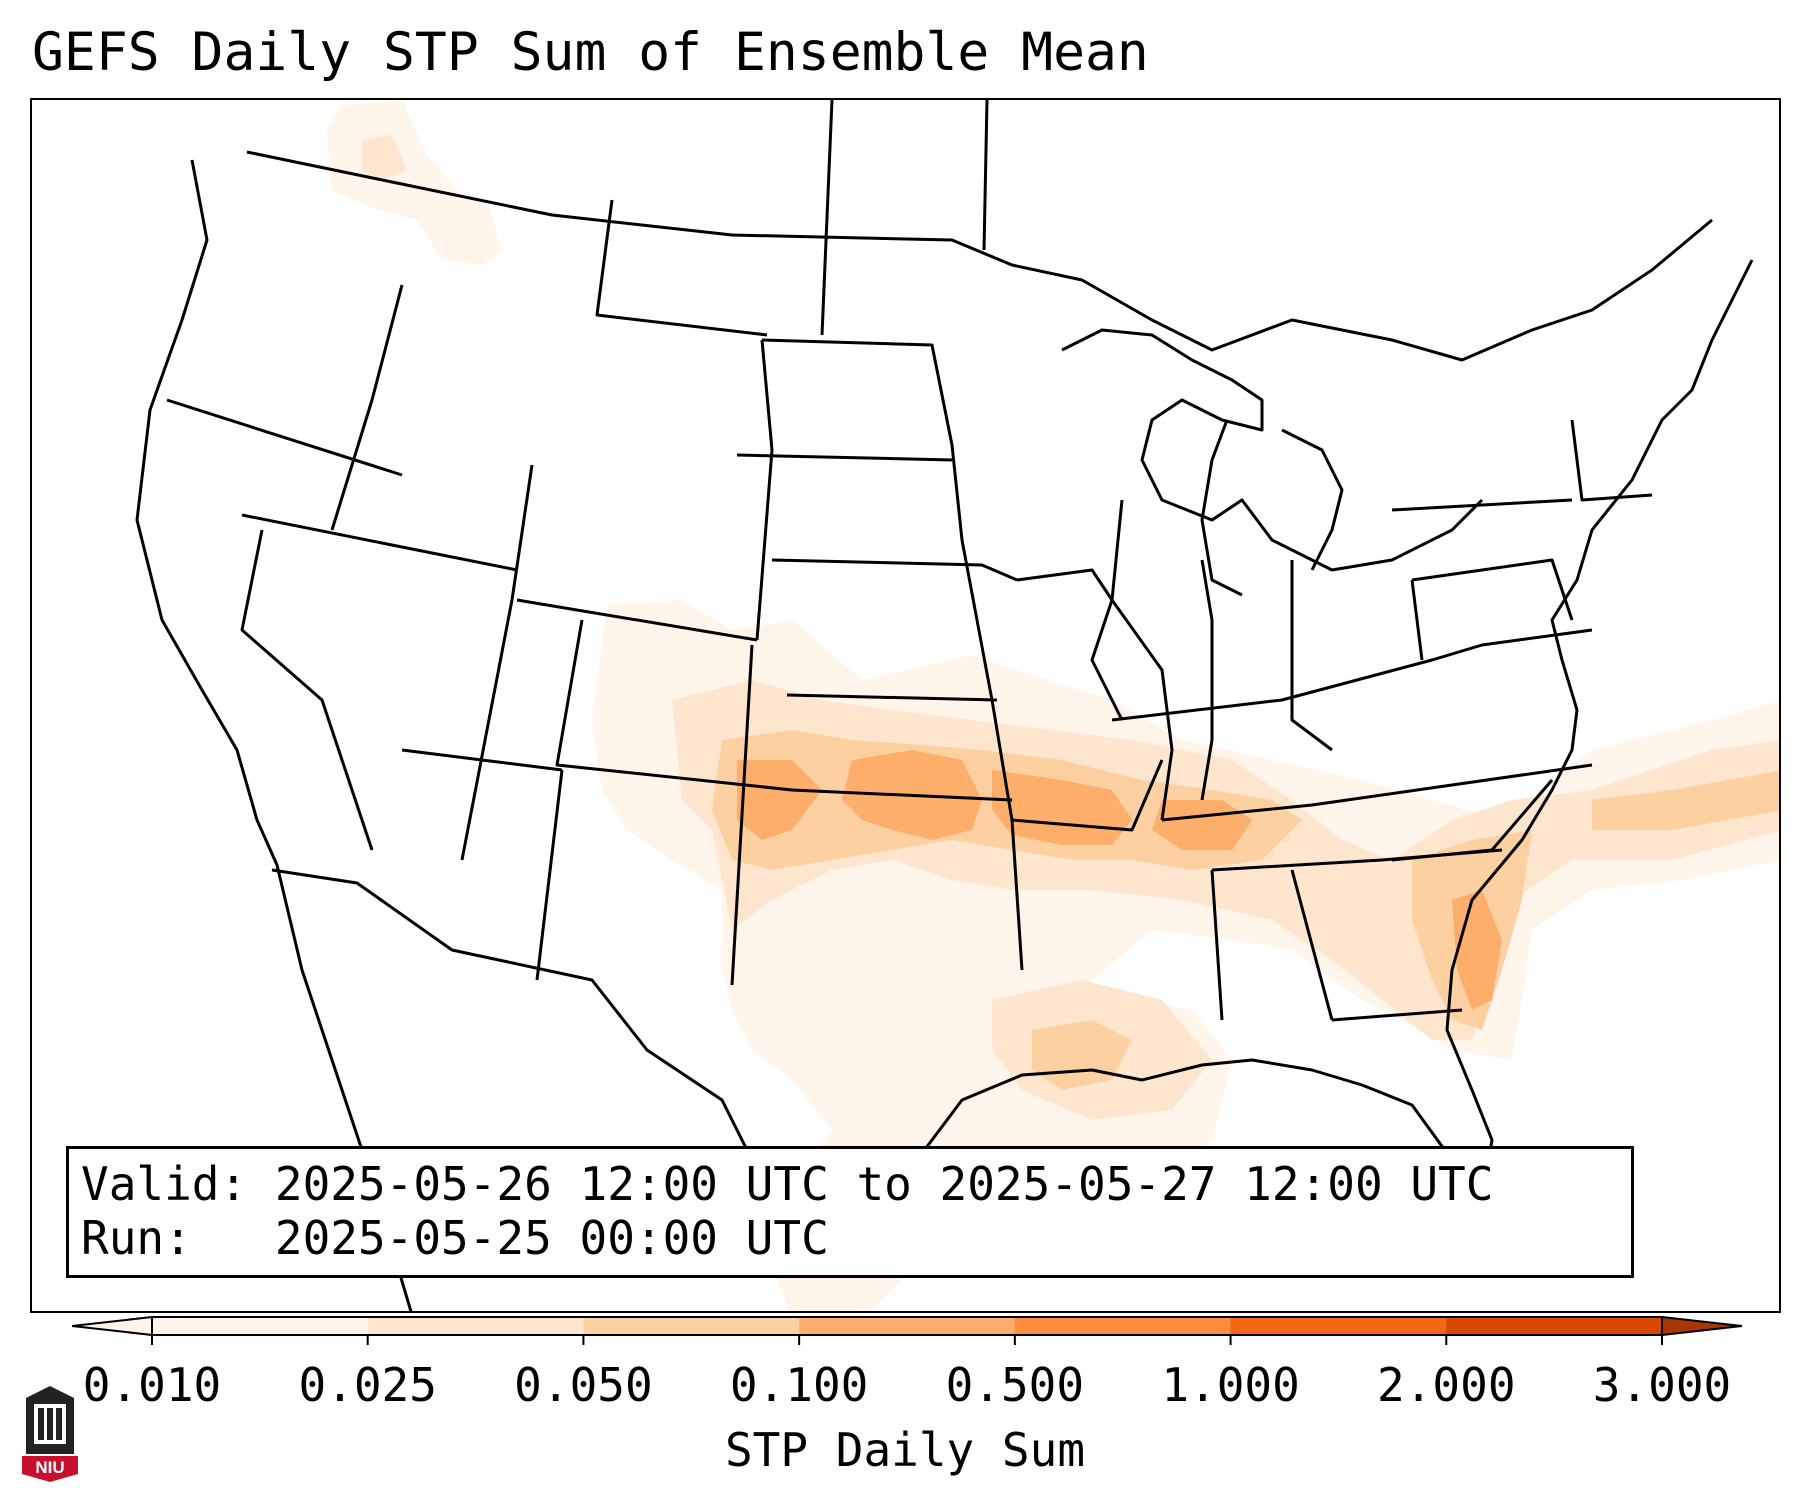 The width and height of the screenshot is (1803, 1500). Describe the element at coordinates (905, 1450) in the screenshot. I see `colorbar-label: STP Daily Sum` at that location.